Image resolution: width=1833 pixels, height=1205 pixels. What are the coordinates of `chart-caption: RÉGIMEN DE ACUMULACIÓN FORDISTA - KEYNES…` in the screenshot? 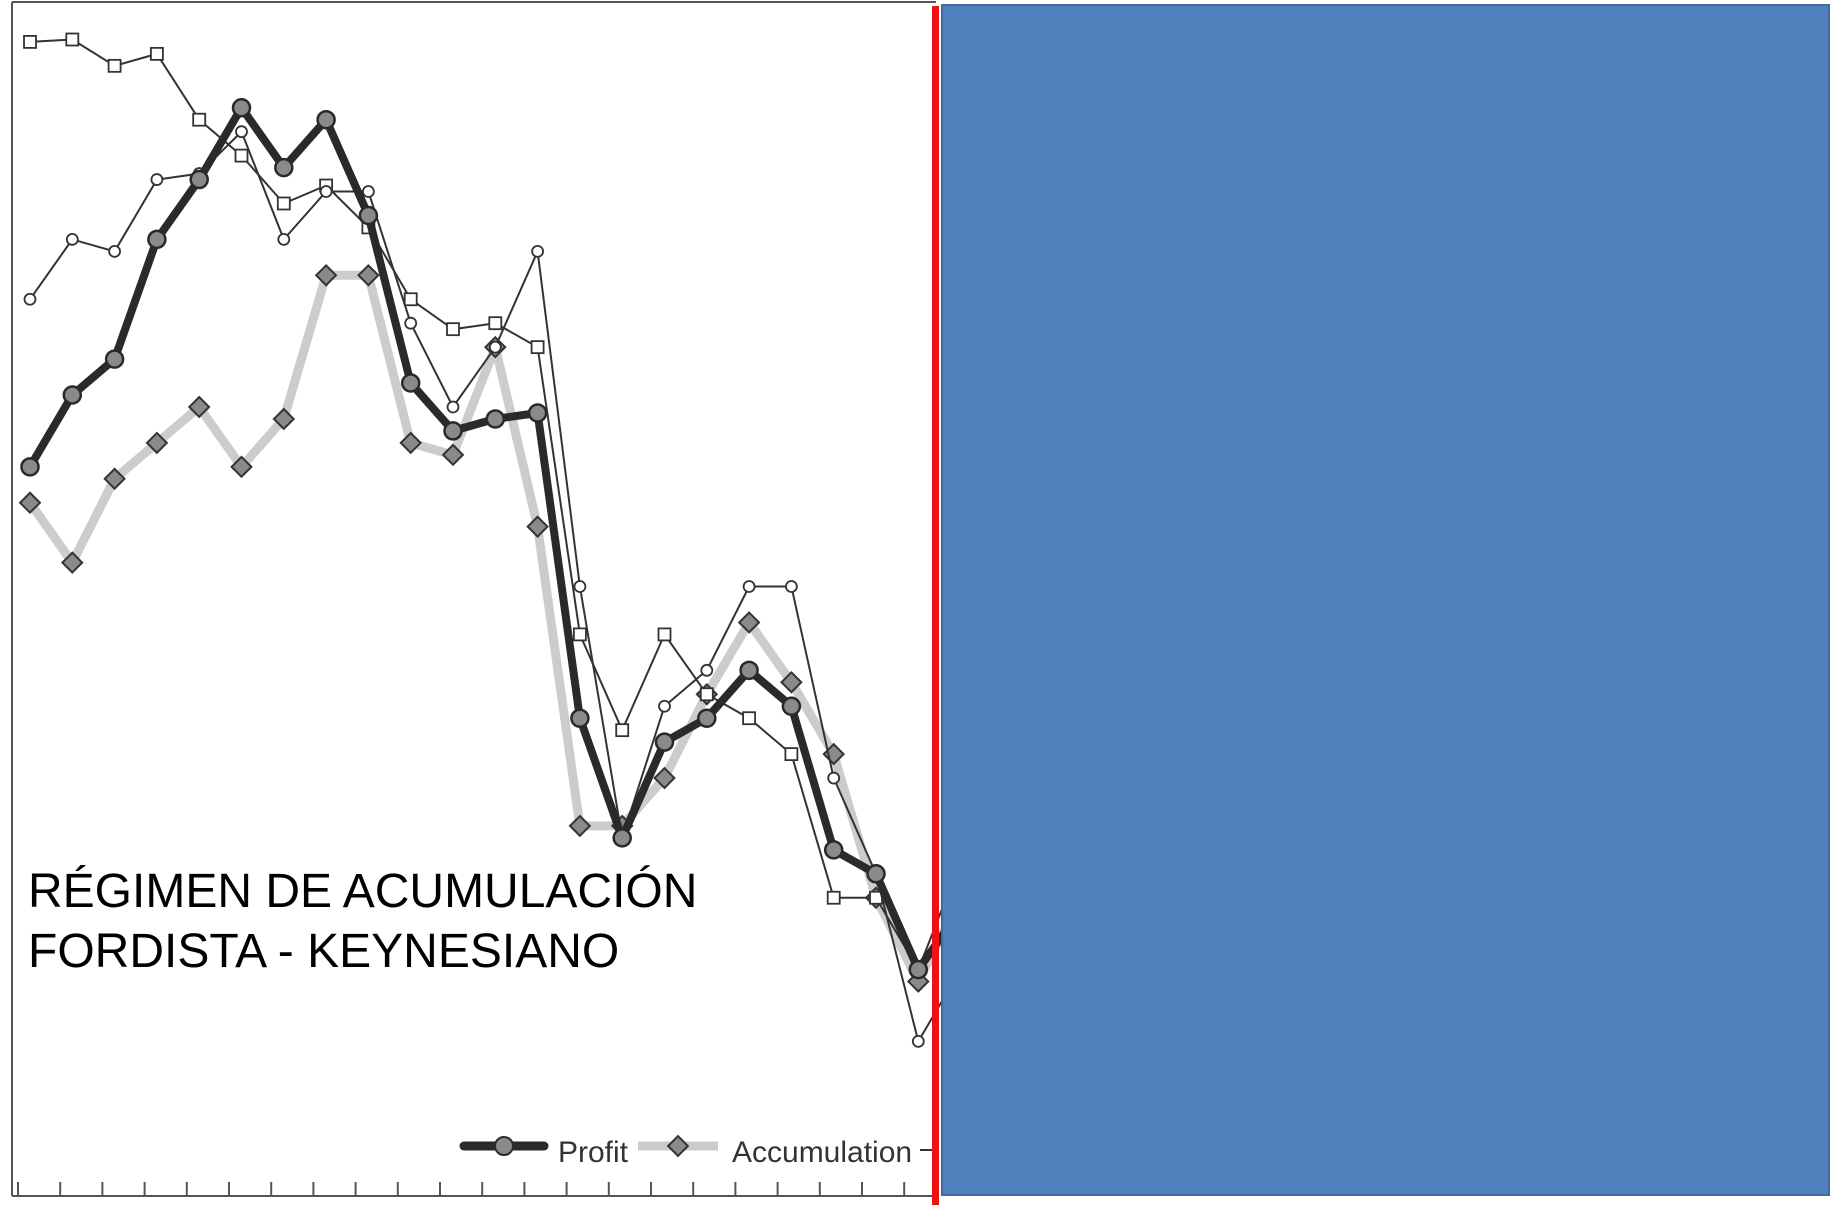 It's located at (362, 922).